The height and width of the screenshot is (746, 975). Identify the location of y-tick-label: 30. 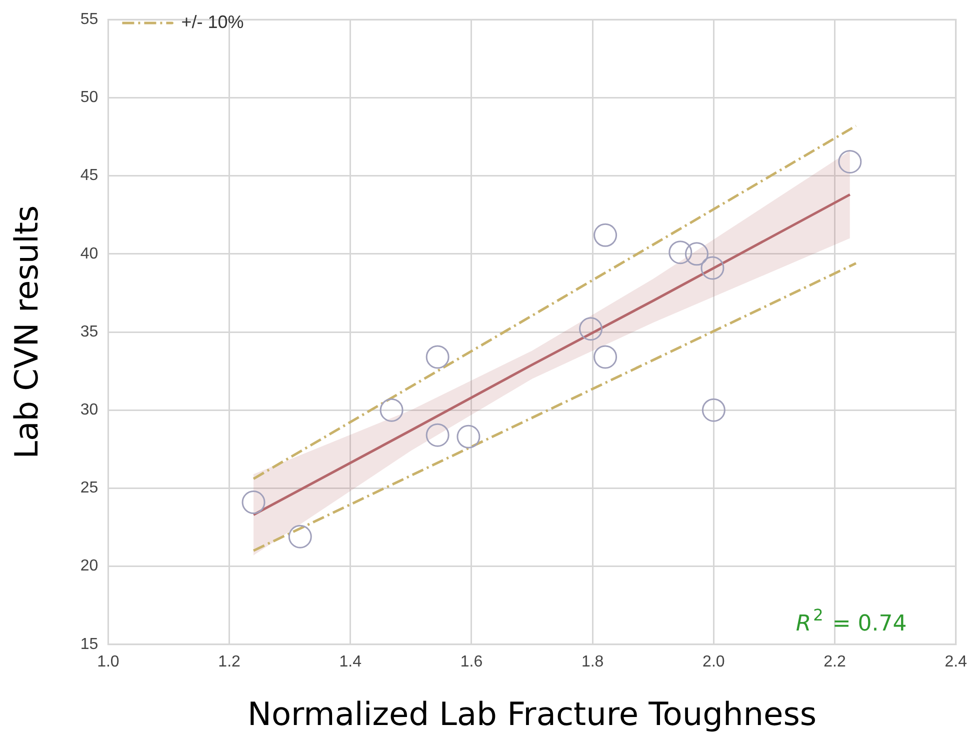
(89, 410).